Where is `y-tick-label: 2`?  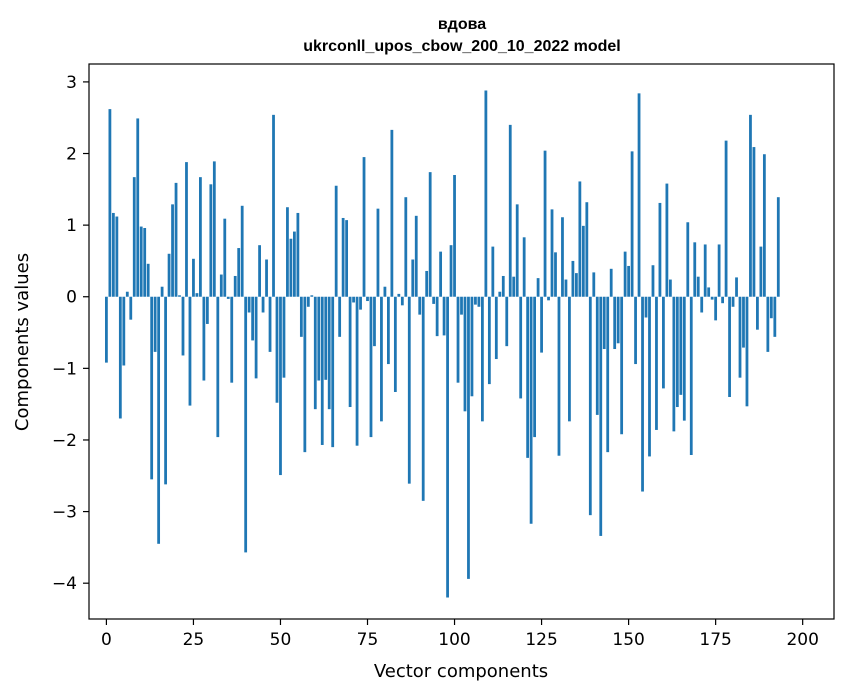 y-tick-label: 2 is located at coordinates (71, 155).